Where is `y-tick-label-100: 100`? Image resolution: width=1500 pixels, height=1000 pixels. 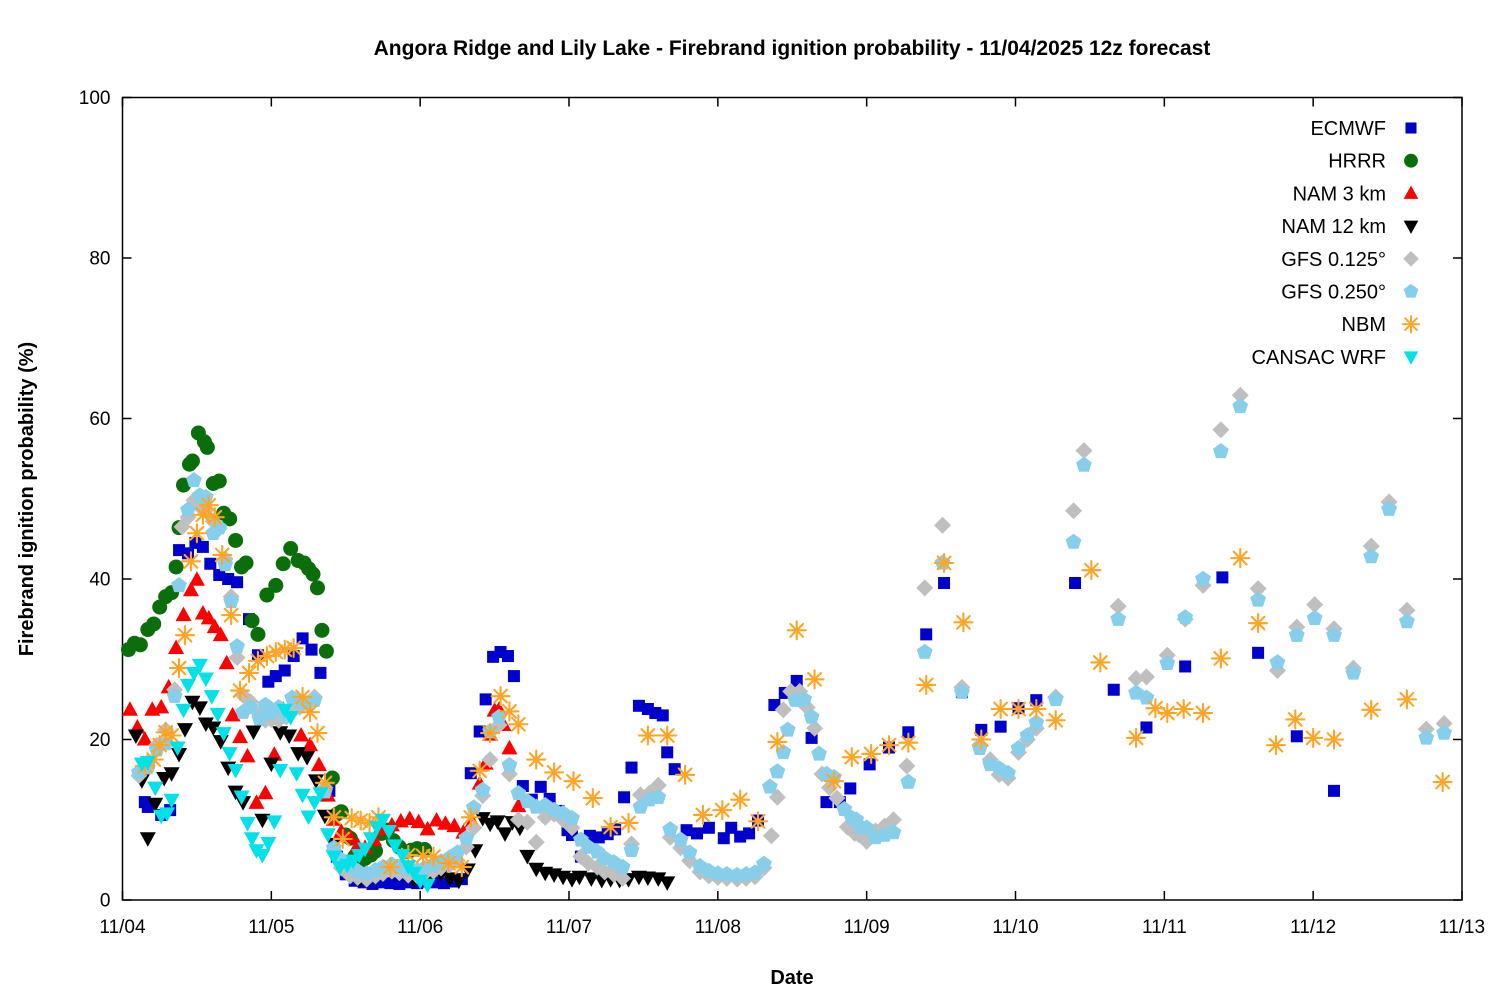 y-tick-label-100: 100 is located at coordinates (95, 98).